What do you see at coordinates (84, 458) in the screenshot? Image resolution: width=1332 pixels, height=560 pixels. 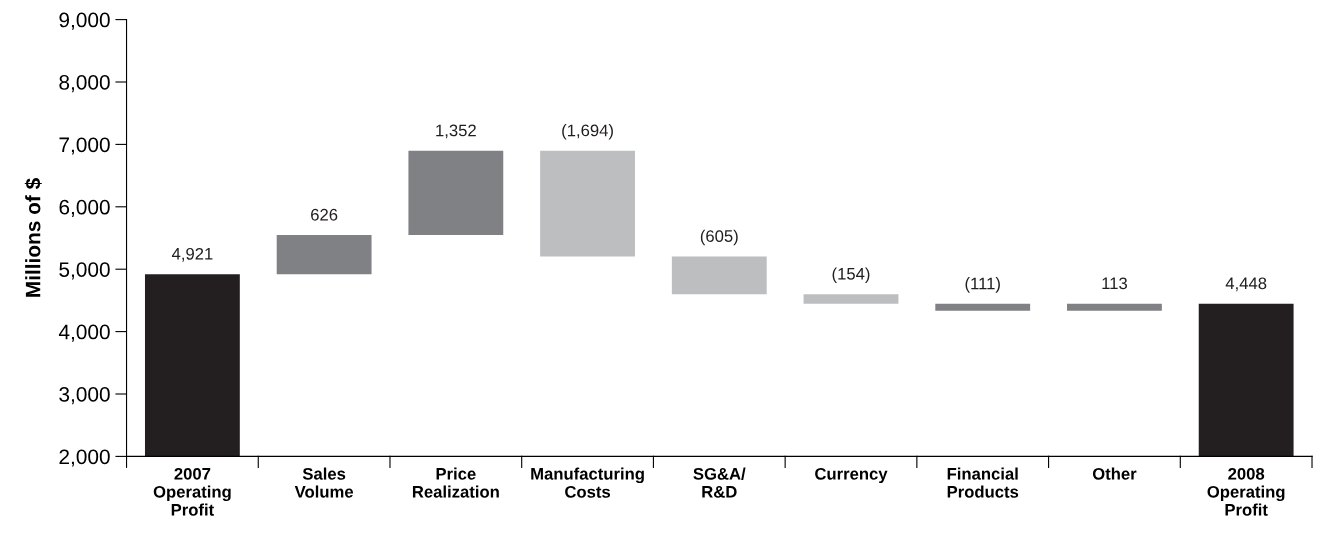 I see `y-tick-label: 2,000` at bounding box center [84, 458].